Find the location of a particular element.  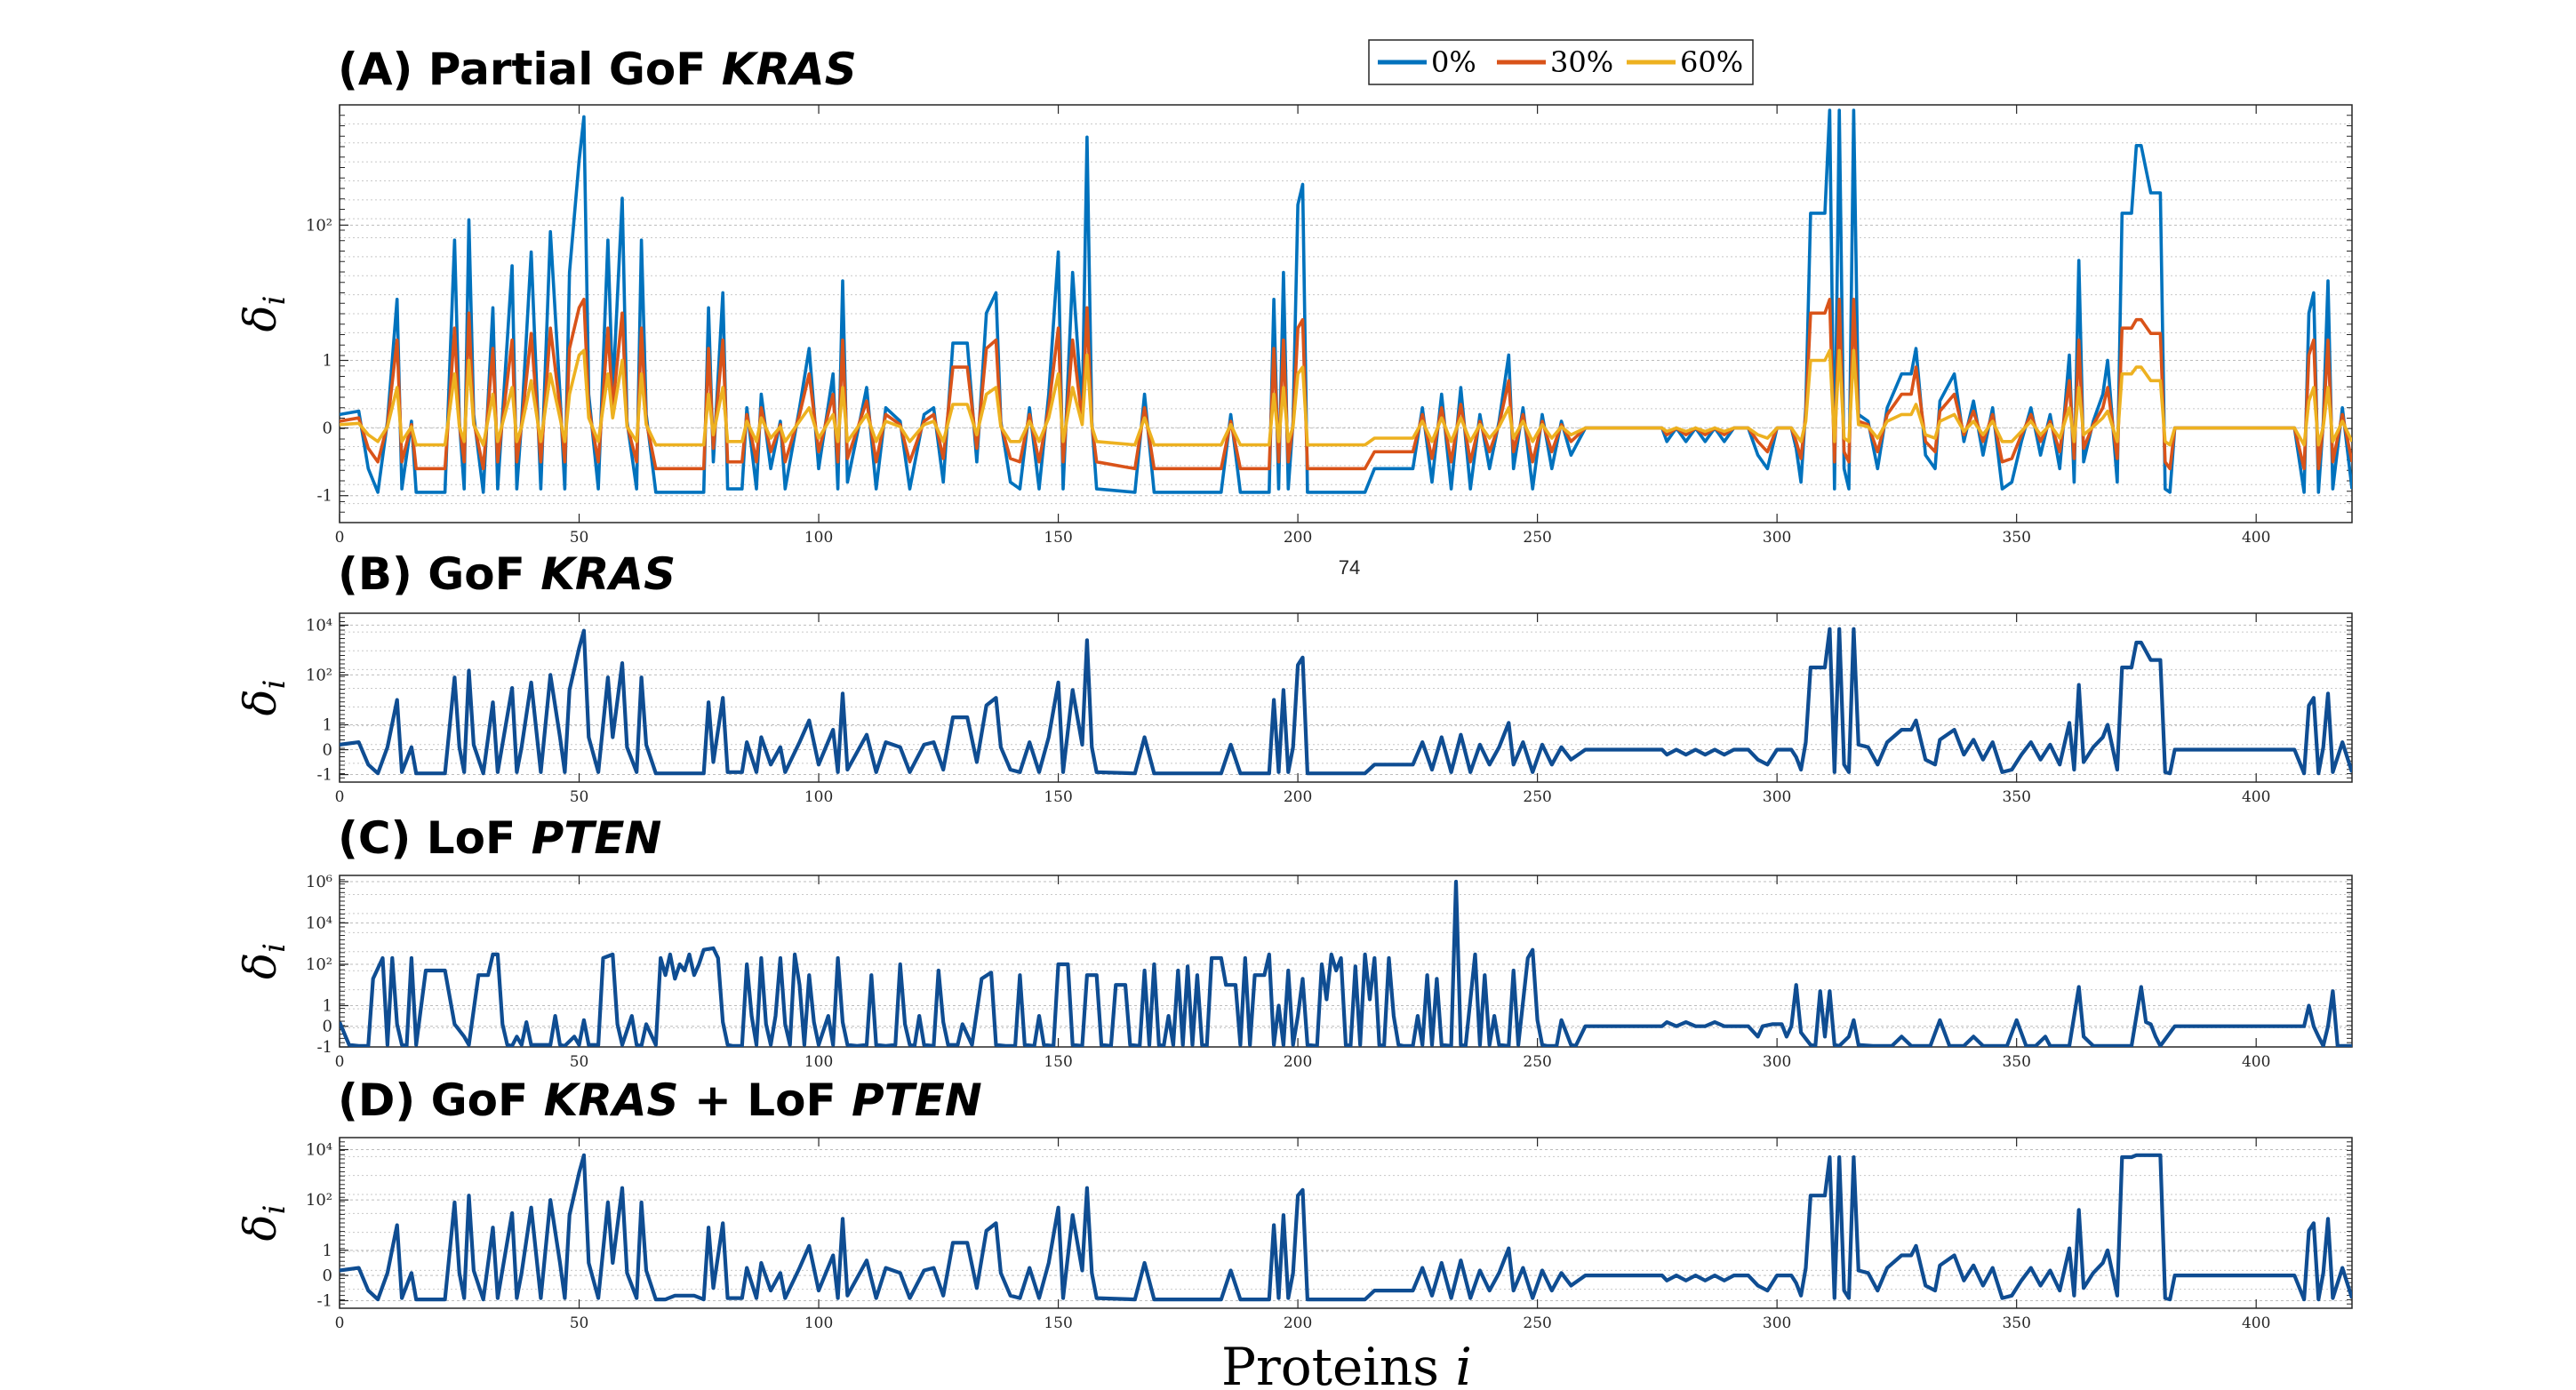

legend-label-2: 60% is located at coordinates (1711, 62).